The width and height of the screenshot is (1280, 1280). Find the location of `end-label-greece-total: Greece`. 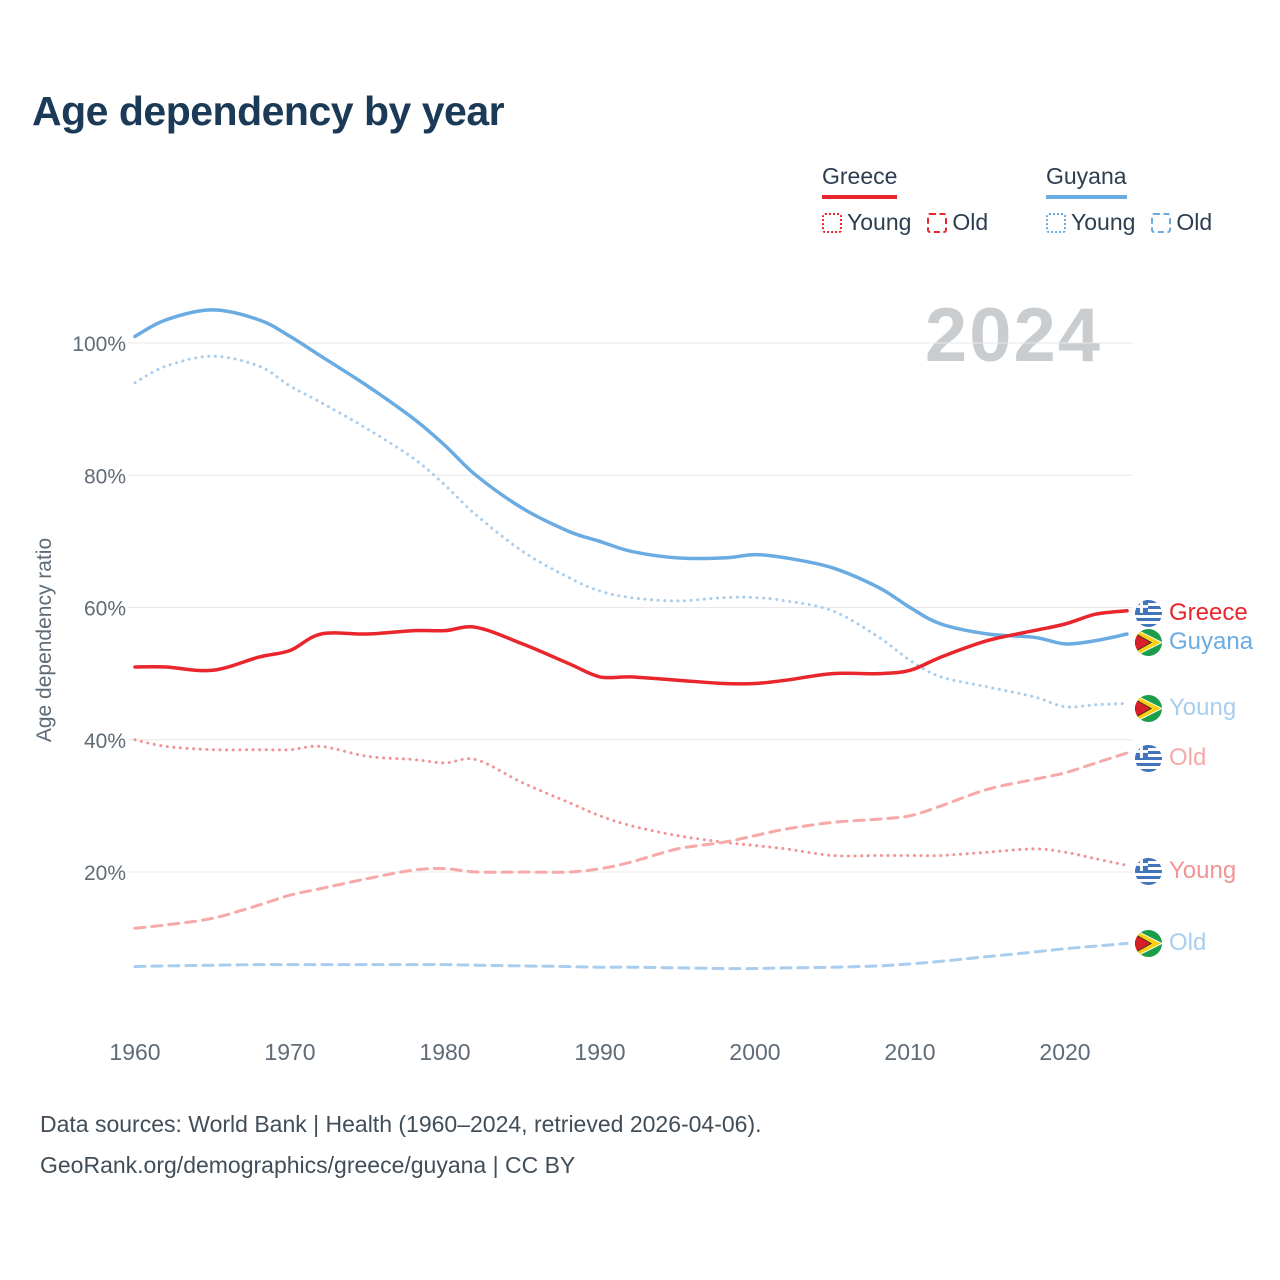

end-label-greece-total: Greece is located at coordinates (1191, 613).